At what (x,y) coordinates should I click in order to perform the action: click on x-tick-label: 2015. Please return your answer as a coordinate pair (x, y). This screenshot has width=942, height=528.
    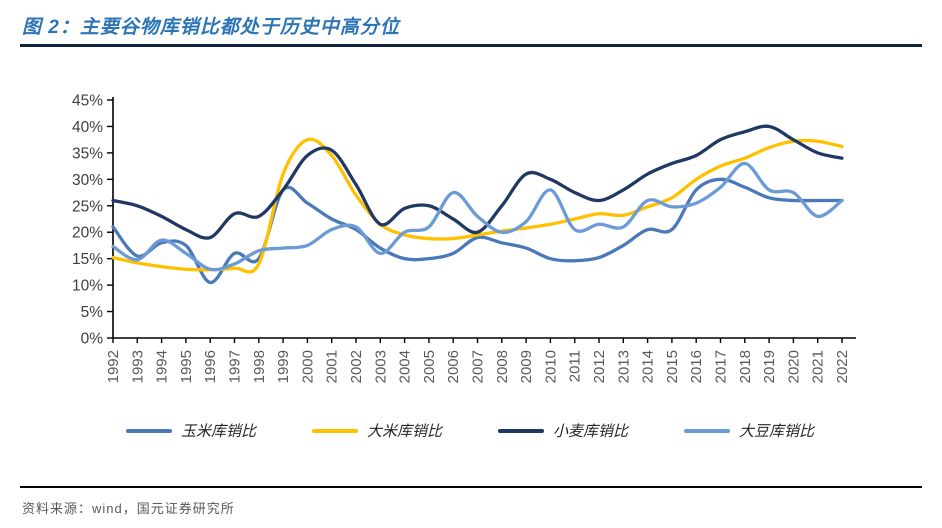
    Looking at the image, I should click on (672, 366).